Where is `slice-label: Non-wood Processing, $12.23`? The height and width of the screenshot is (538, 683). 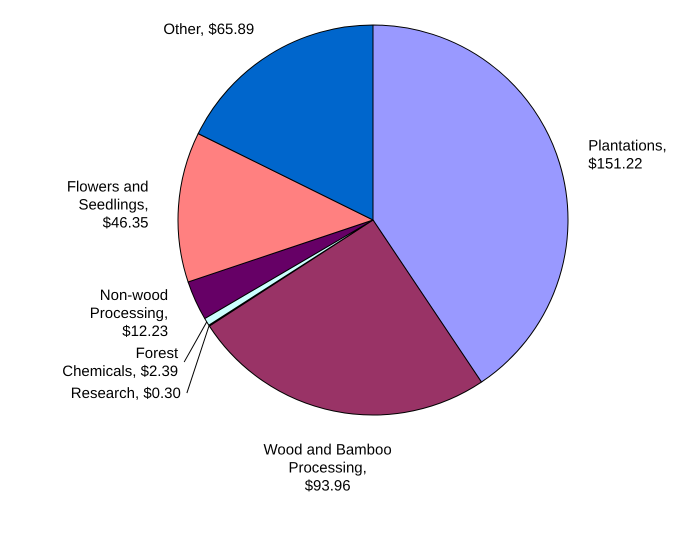 slice-label: Non-wood Processing, $12.23 is located at coordinates (129, 313).